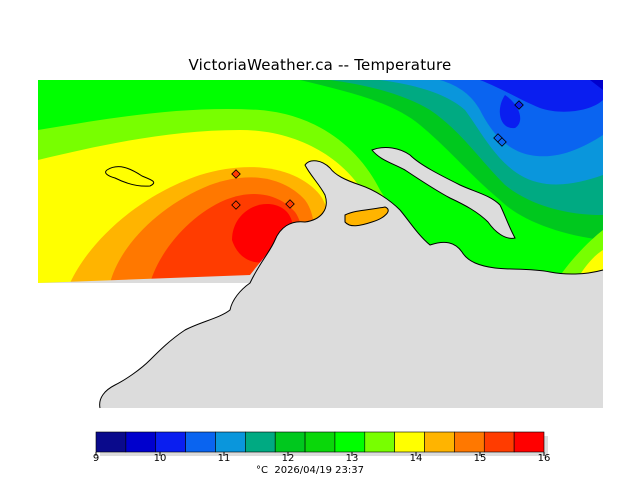 Image resolution: width=640 pixels, height=480 pixels. I want to click on scale-tick-label: 14, so click(416, 458).